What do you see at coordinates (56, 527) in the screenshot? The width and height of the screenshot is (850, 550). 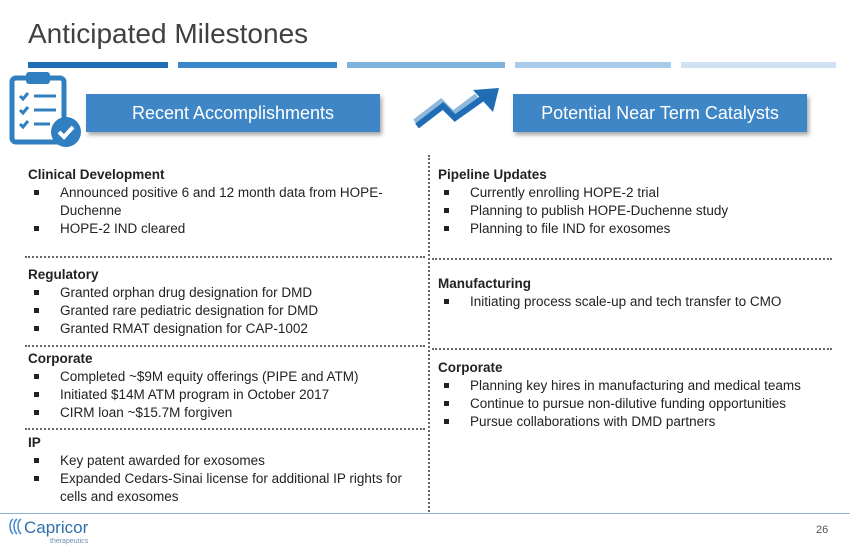 I see `logo: Capricor` at bounding box center [56, 527].